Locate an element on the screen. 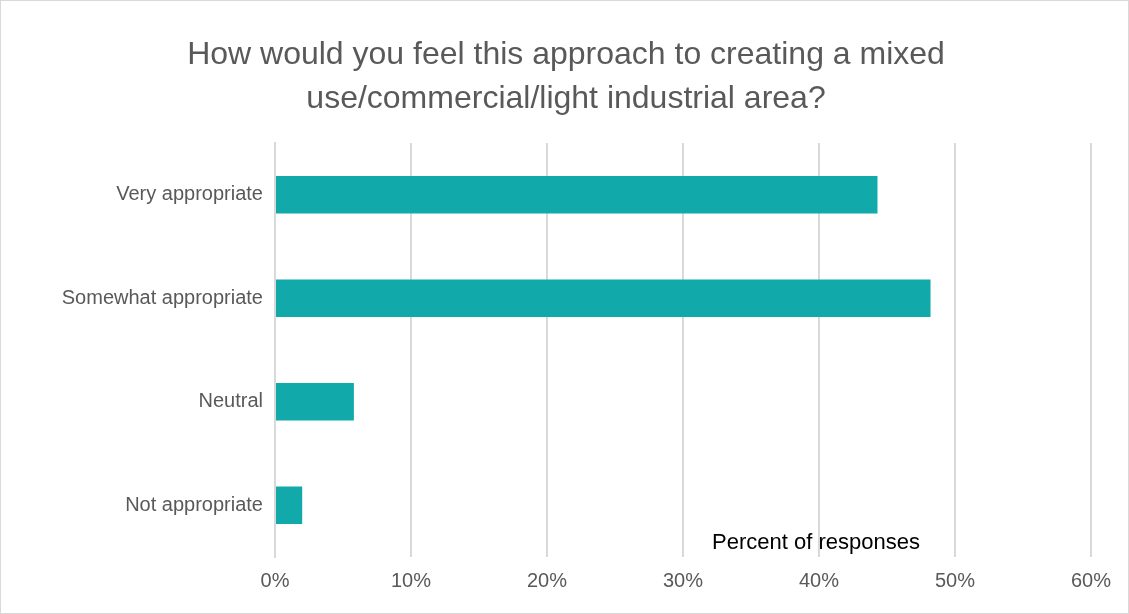 Image resolution: width=1129 pixels, height=614 pixels. x-tick-label: 20% is located at coordinates (547, 579).